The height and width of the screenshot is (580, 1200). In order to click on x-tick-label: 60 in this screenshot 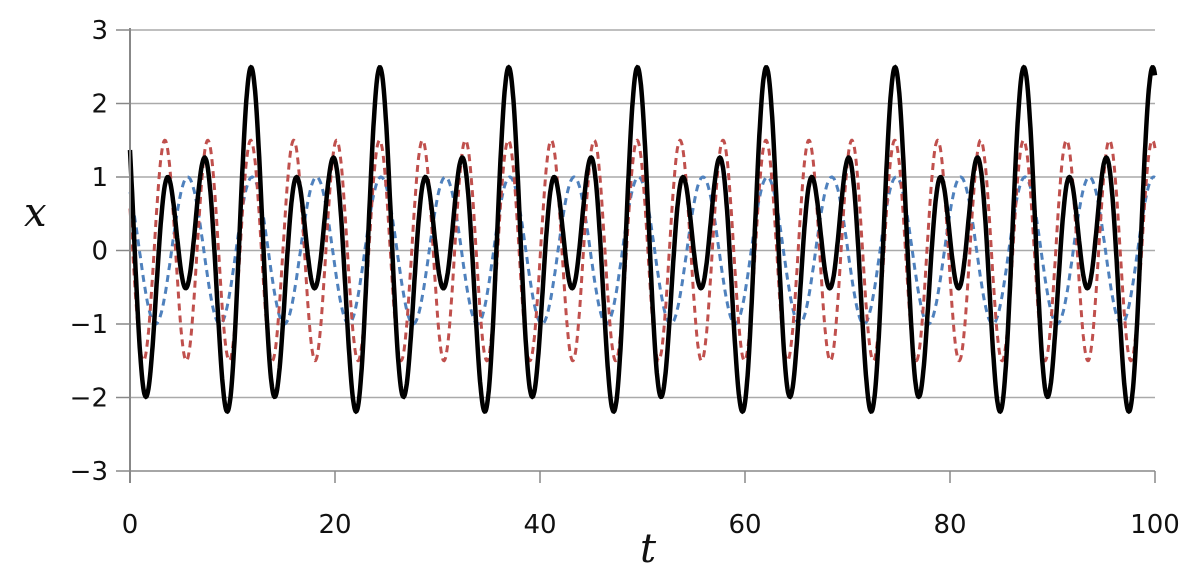, I will do `click(744, 525)`.